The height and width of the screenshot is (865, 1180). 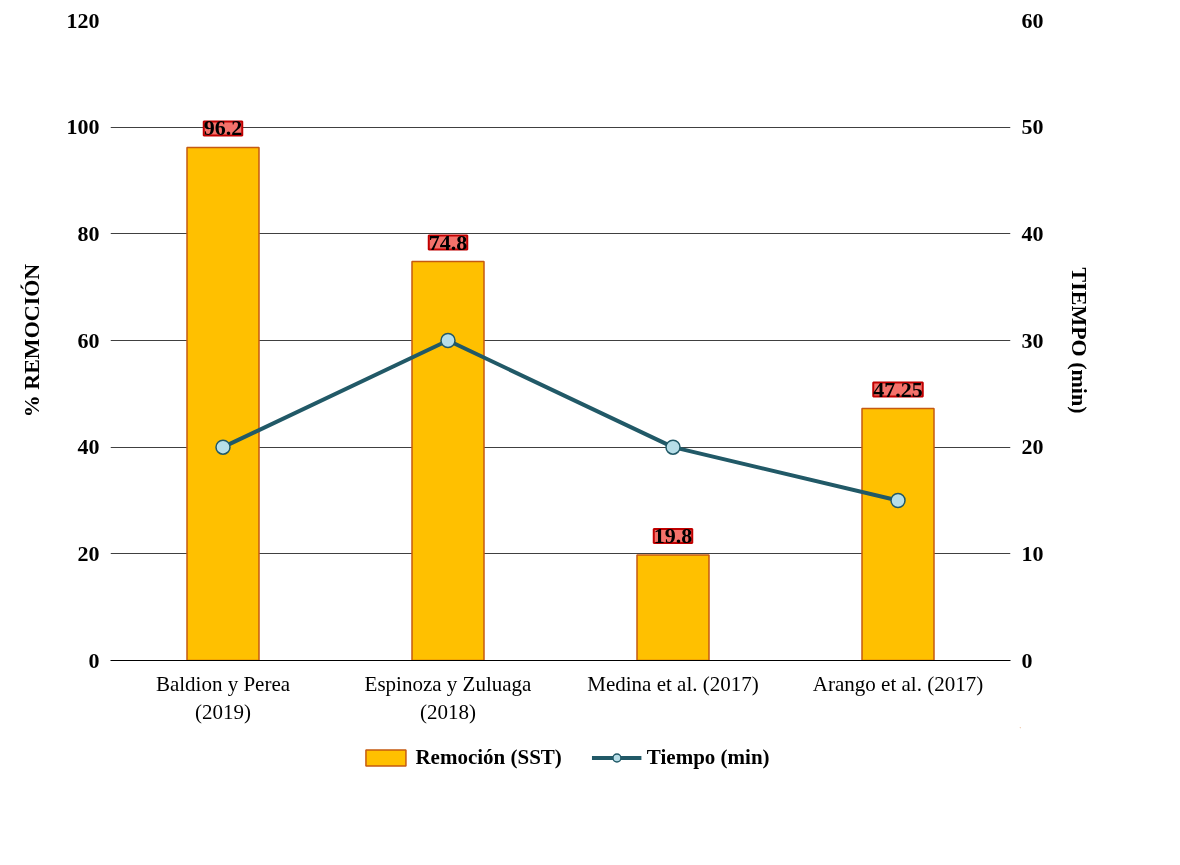 I want to click on legend-label: Tiempo (min), so click(x=708, y=757).